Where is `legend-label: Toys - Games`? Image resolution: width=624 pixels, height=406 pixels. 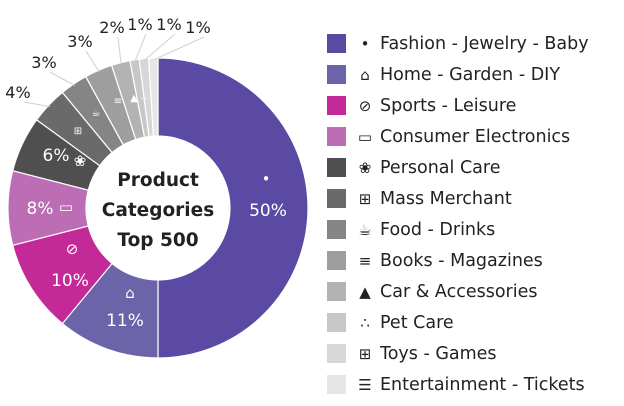 legend-label: Toys - Games is located at coordinates (438, 353).